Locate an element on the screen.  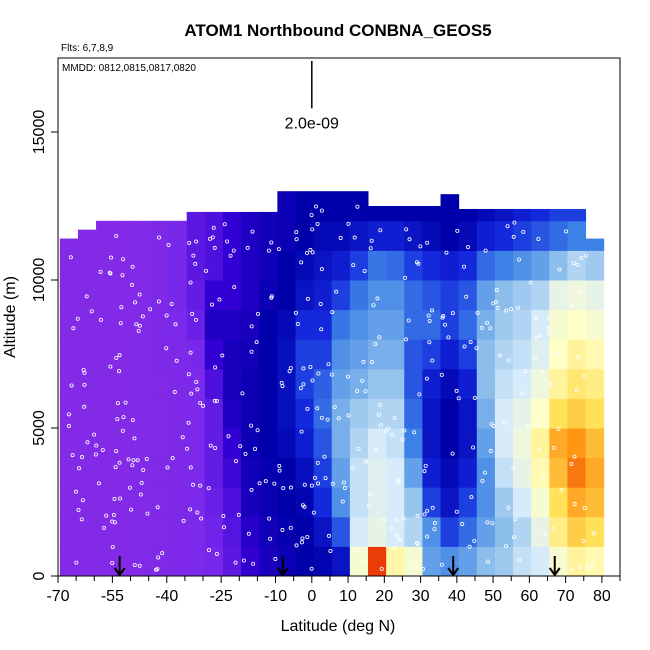
x-tick-label: 50 is located at coordinates (493, 596).